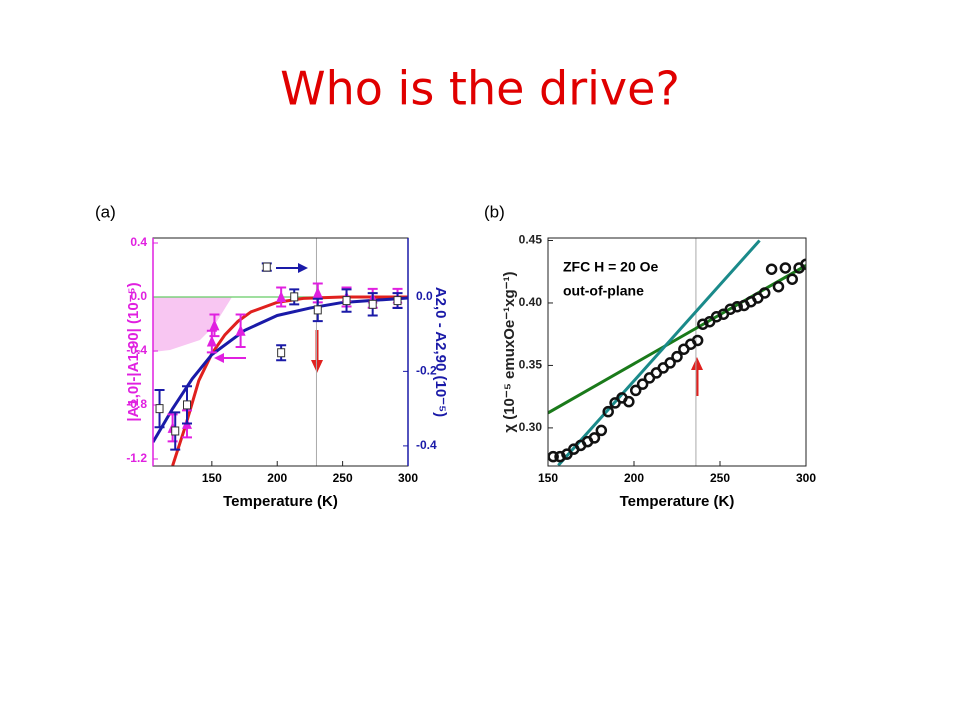 This screenshot has height=720, width=960. I want to click on y-tick-label: 0.4, so click(138, 242).